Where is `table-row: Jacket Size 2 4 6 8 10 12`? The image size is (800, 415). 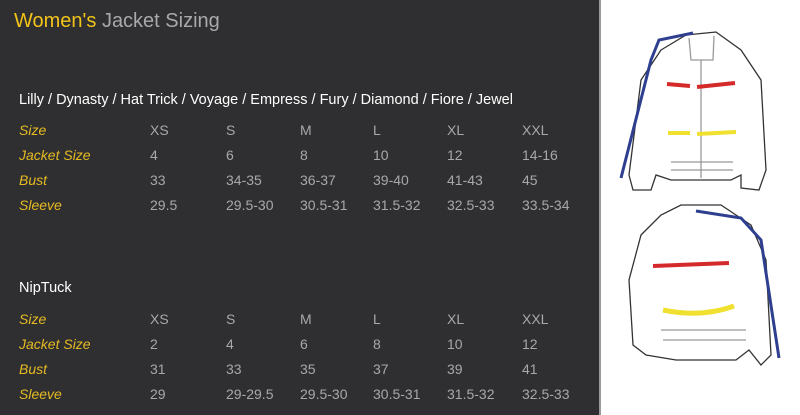
table-row: Jacket Size 2 4 6 8 10 12 is located at coordinates (299, 346).